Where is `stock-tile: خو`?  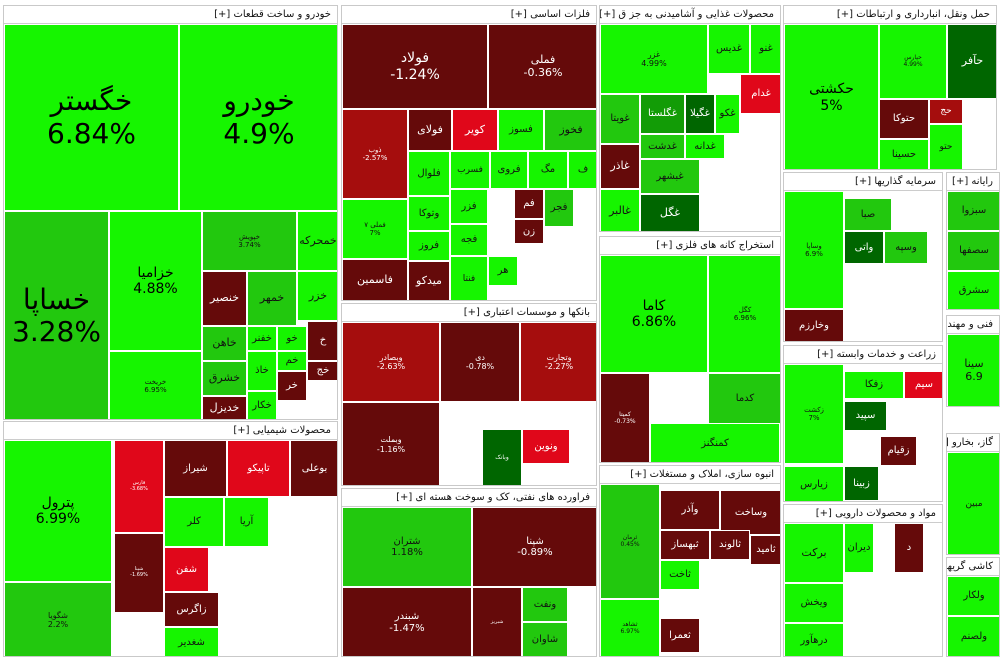
stock-tile: خو is located at coordinates (292, 338).